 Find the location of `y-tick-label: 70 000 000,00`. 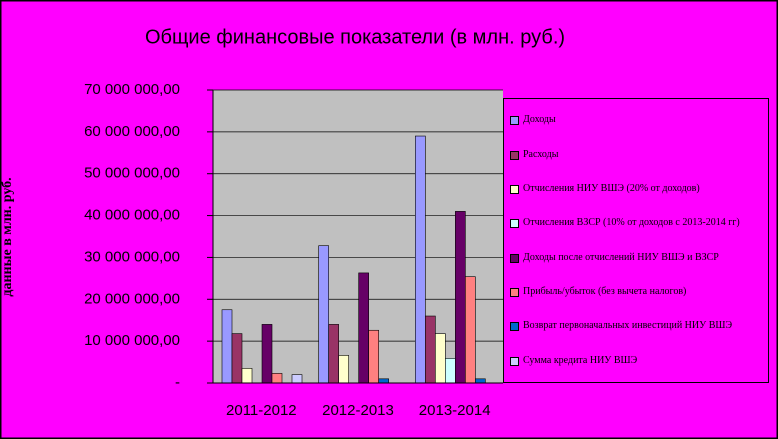

y-tick-label: 70 000 000,00 is located at coordinates (132, 89).